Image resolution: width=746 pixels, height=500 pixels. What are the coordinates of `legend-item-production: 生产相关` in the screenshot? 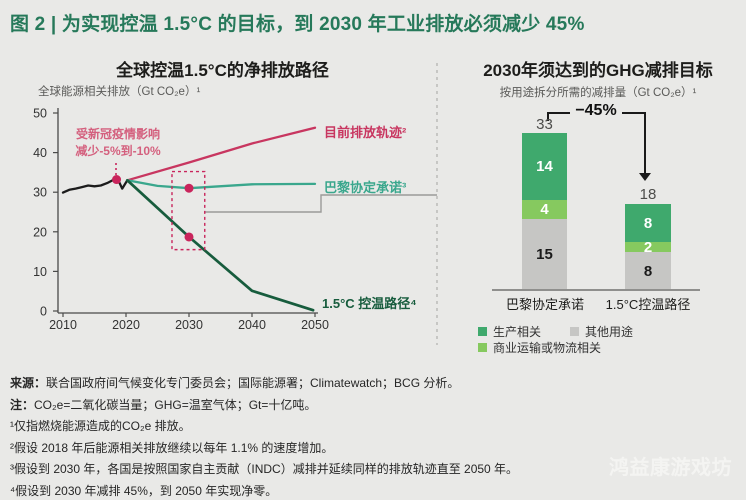 It's located at (509, 331).